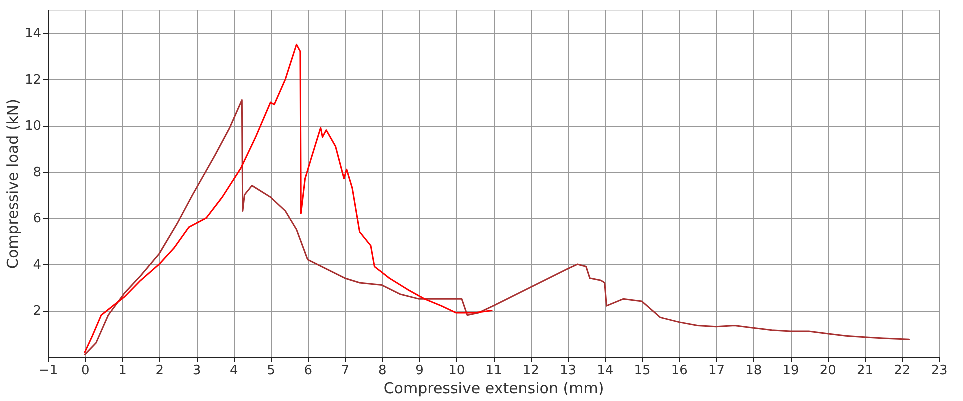  Describe the element at coordinates (33, 126) in the screenshot. I see `y-tick-label: 10` at that location.